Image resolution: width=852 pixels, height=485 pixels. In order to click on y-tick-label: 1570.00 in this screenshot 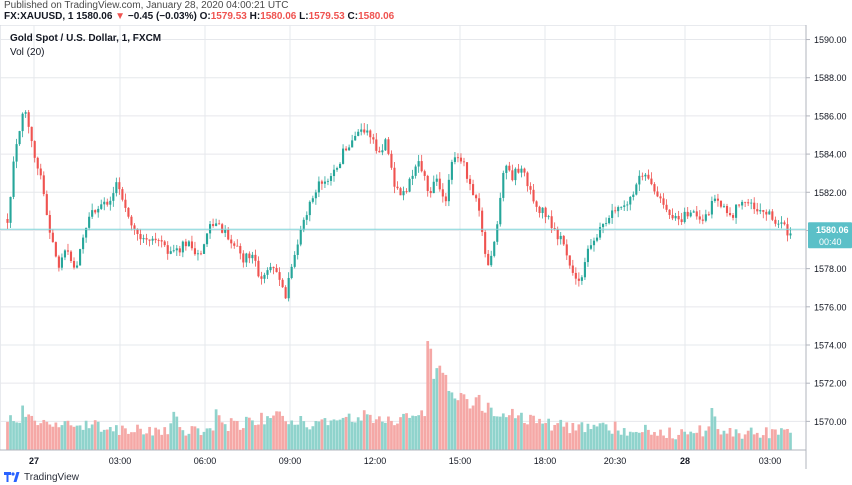, I will do `click(830, 422)`.